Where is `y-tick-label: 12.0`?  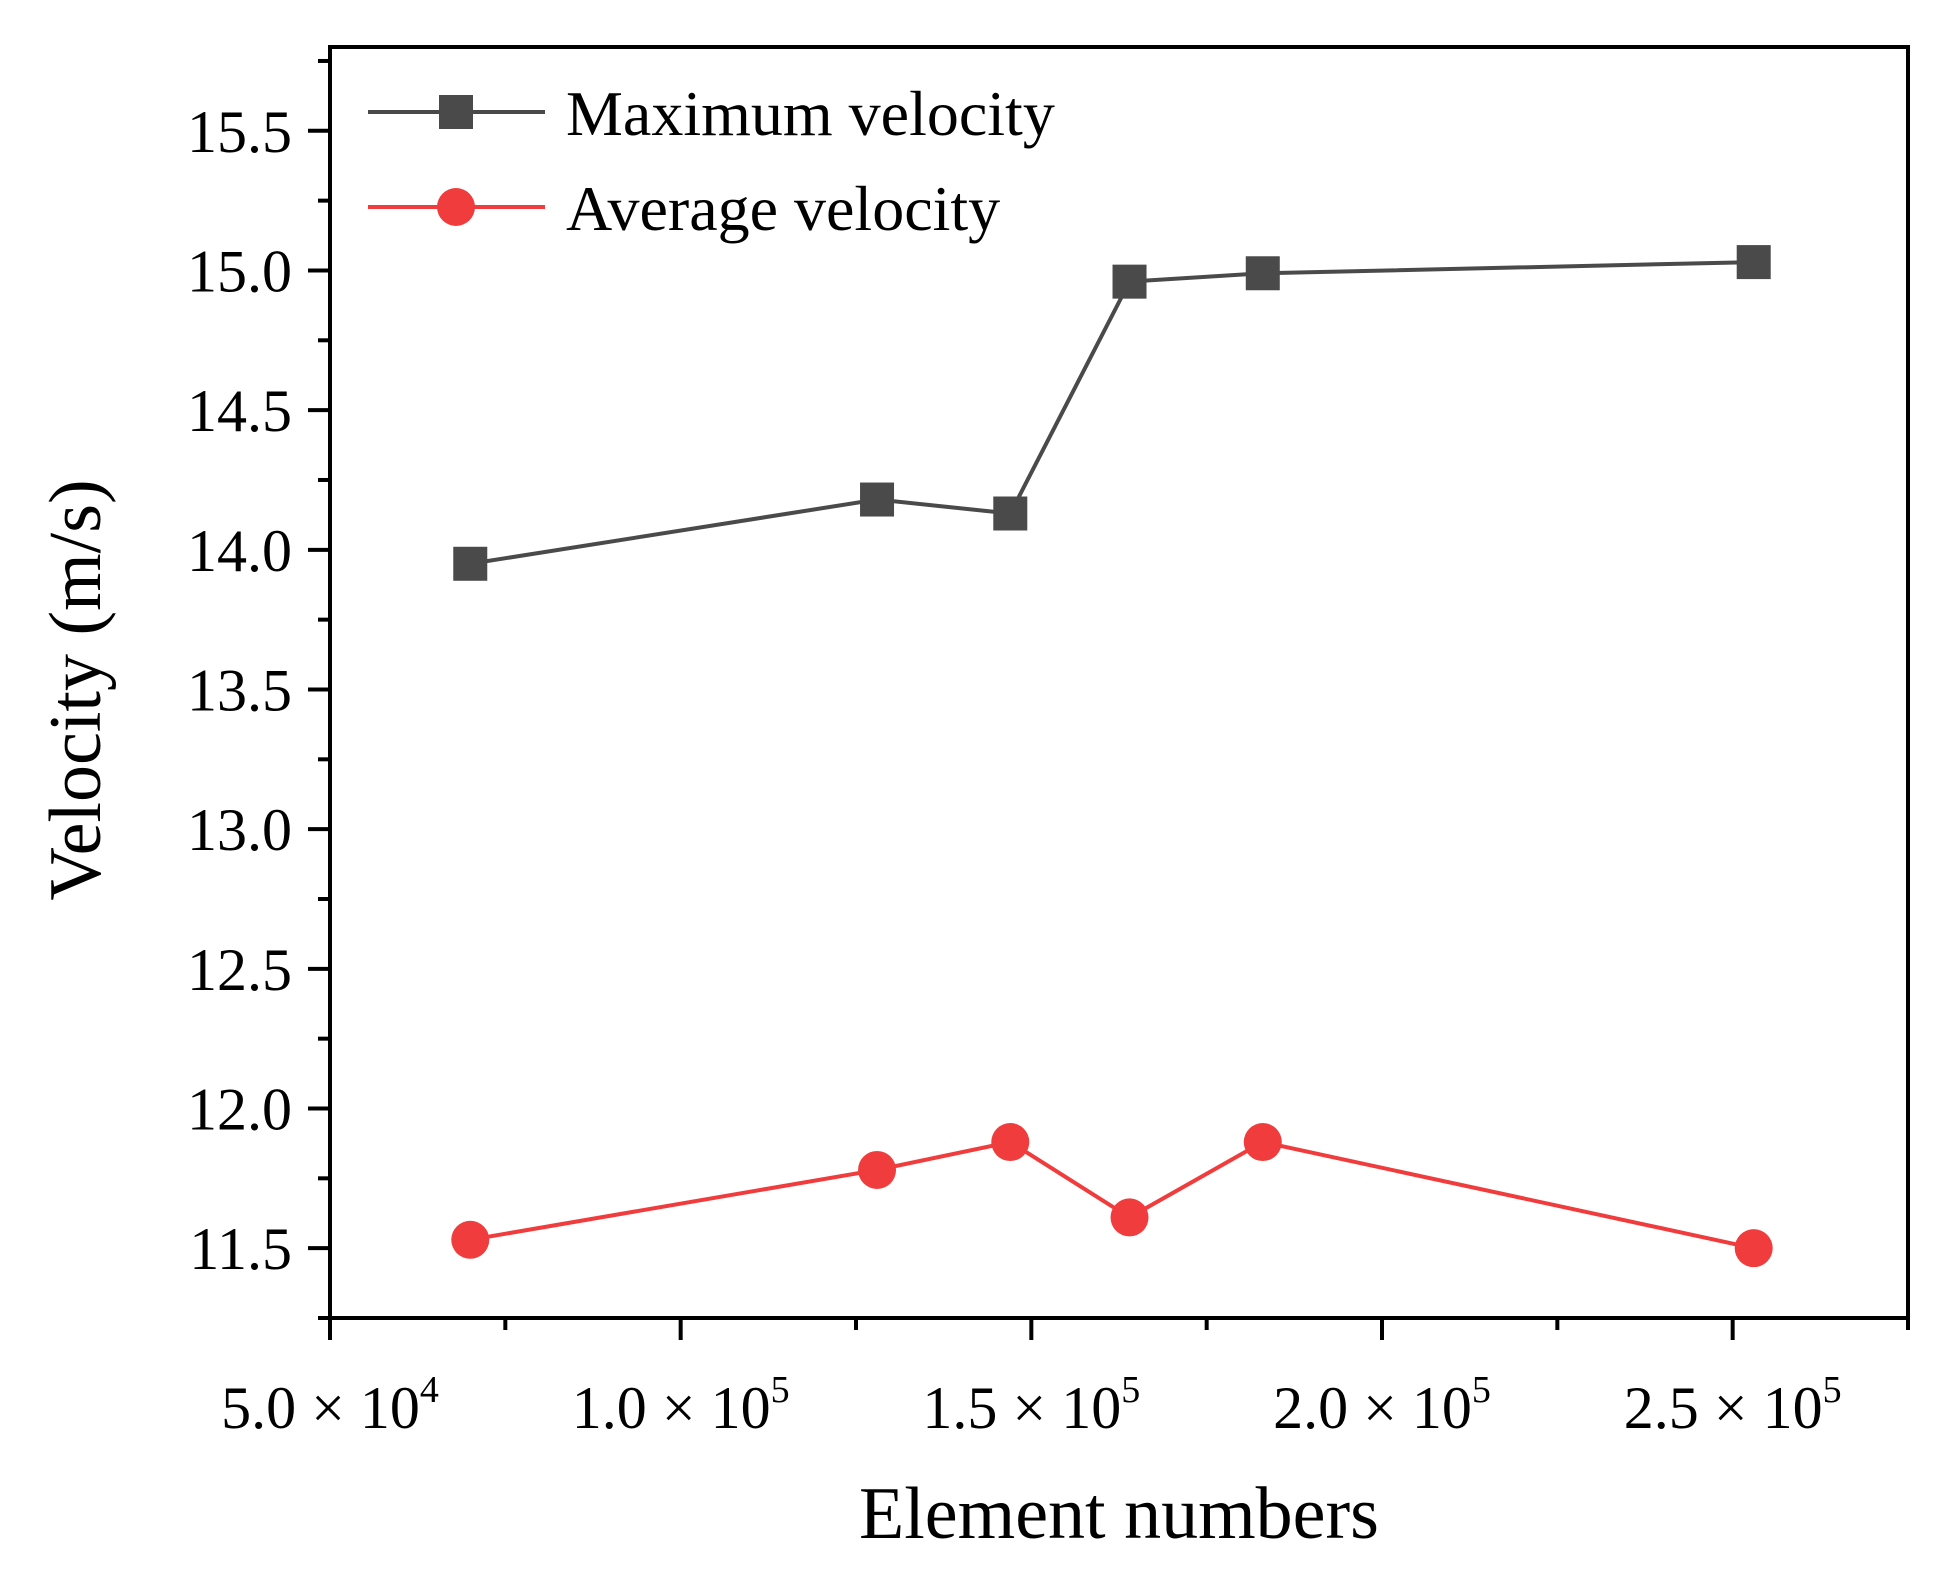 y-tick-label: 12.0 is located at coordinates (239, 1109).